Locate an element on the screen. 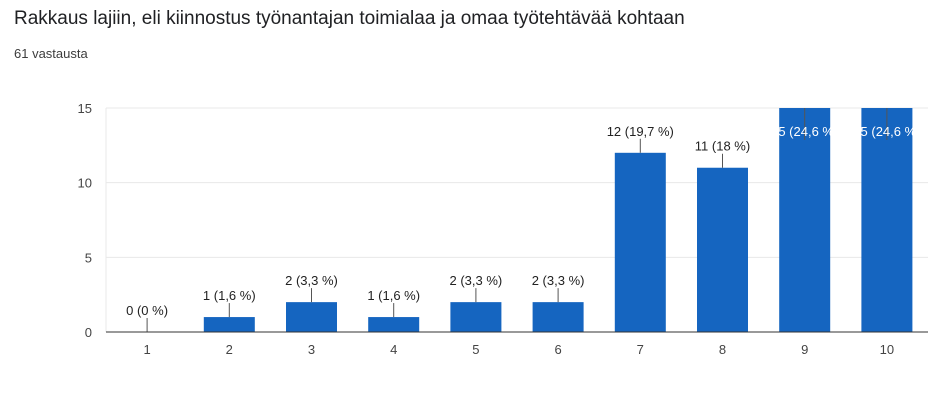  y-tick-label: 5 is located at coordinates (88, 257).